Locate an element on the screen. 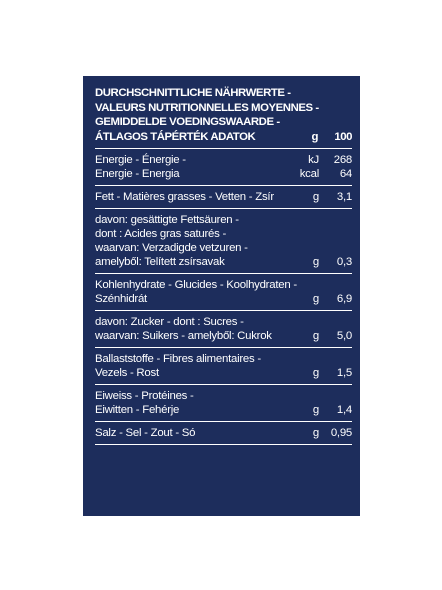 The width and height of the screenshot is (442, 590). heading-value: 100 is located at coordinates (343, 136).